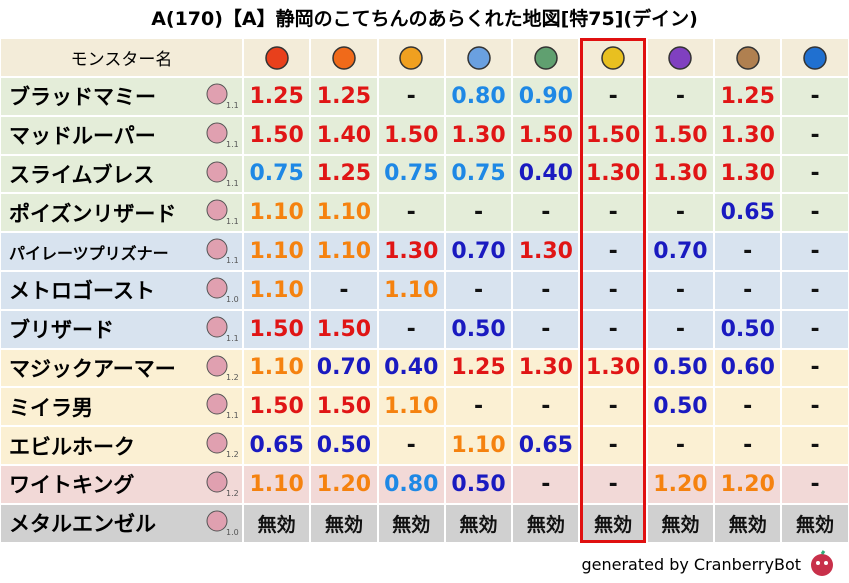 The image size is (849, 583). What do you see at coordinates (232, 299) in the screenshot?
I see `level: 1.0` at bounding box center [232, 299].